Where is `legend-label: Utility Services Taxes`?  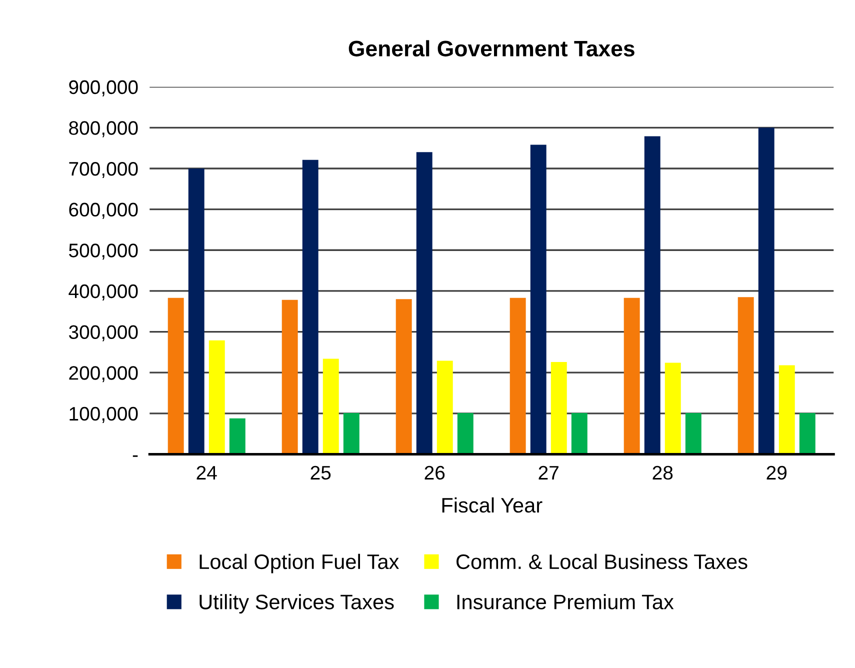
legend-label: Utility Services Taxes is located at coordinates (297, 604).